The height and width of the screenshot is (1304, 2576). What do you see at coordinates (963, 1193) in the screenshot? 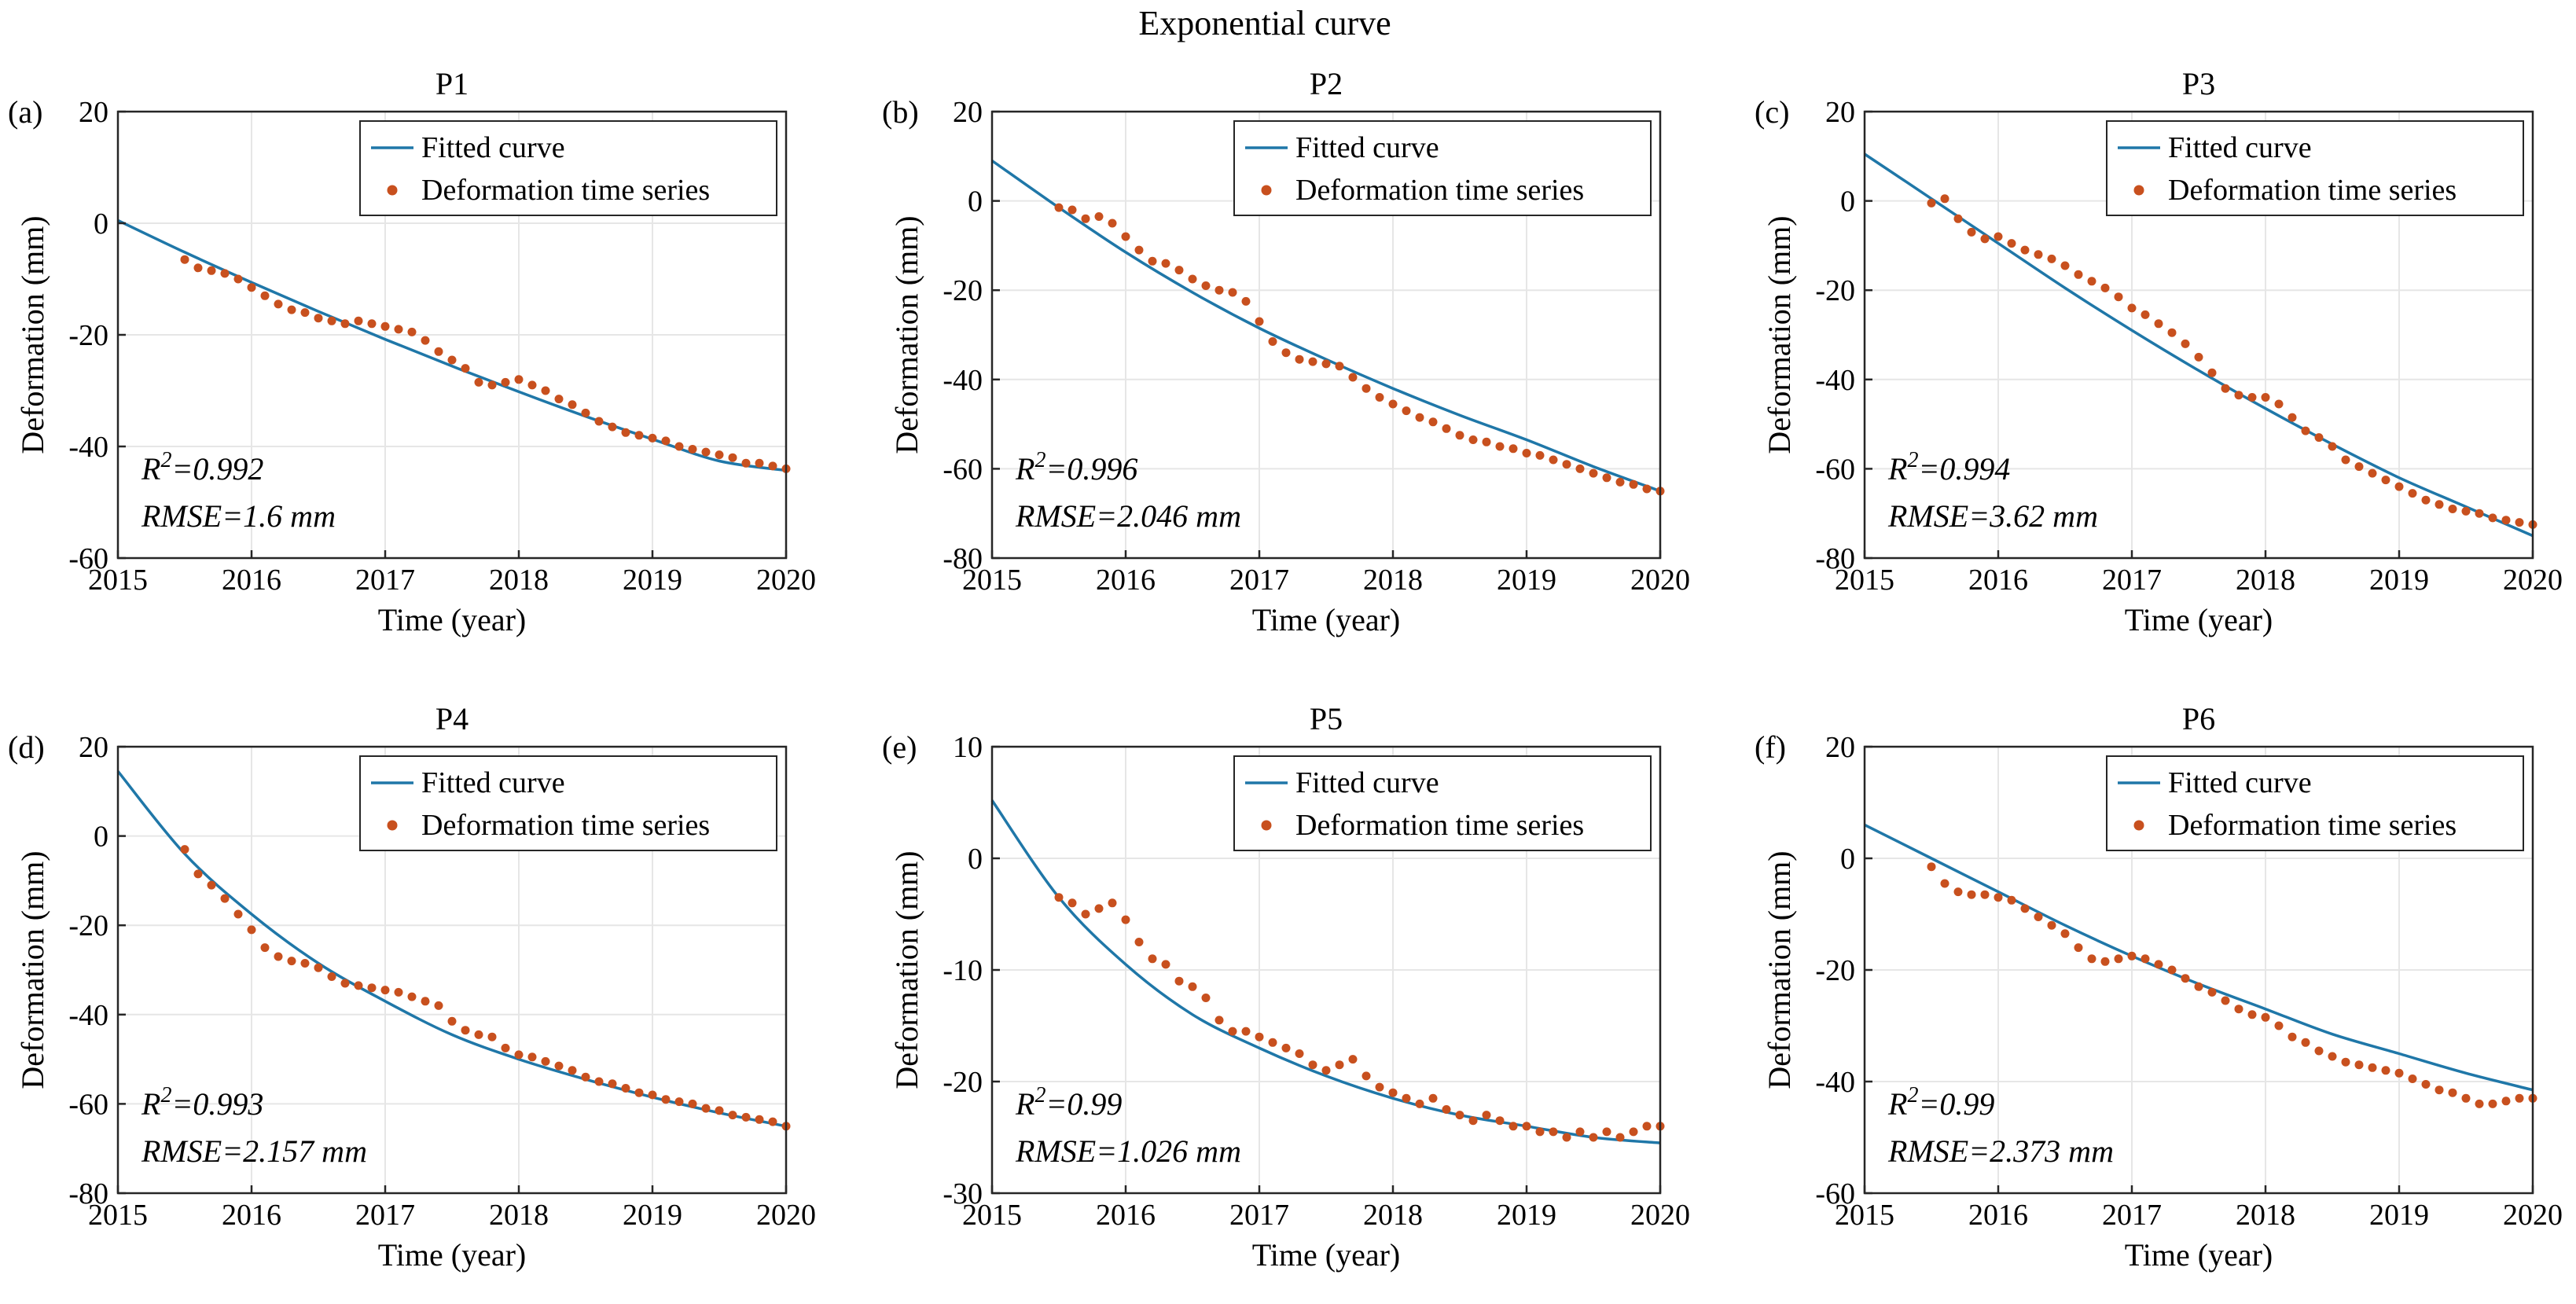
I see `y-tick-label: -30` at bounding box center [963, 1193].